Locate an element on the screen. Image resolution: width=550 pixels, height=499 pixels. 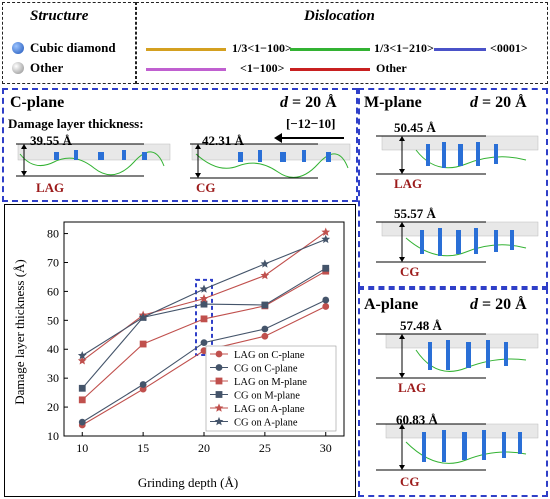
structure-legend-box is located at coordinates (69, 43).